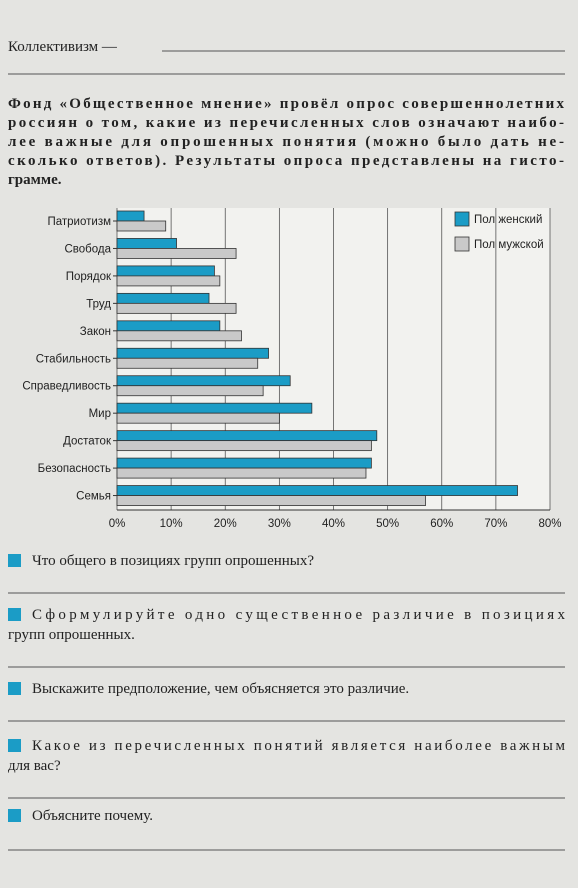 This screenshot has width=578, height=888. I want to click on y-tick-label: Семья, so click(93, 497).